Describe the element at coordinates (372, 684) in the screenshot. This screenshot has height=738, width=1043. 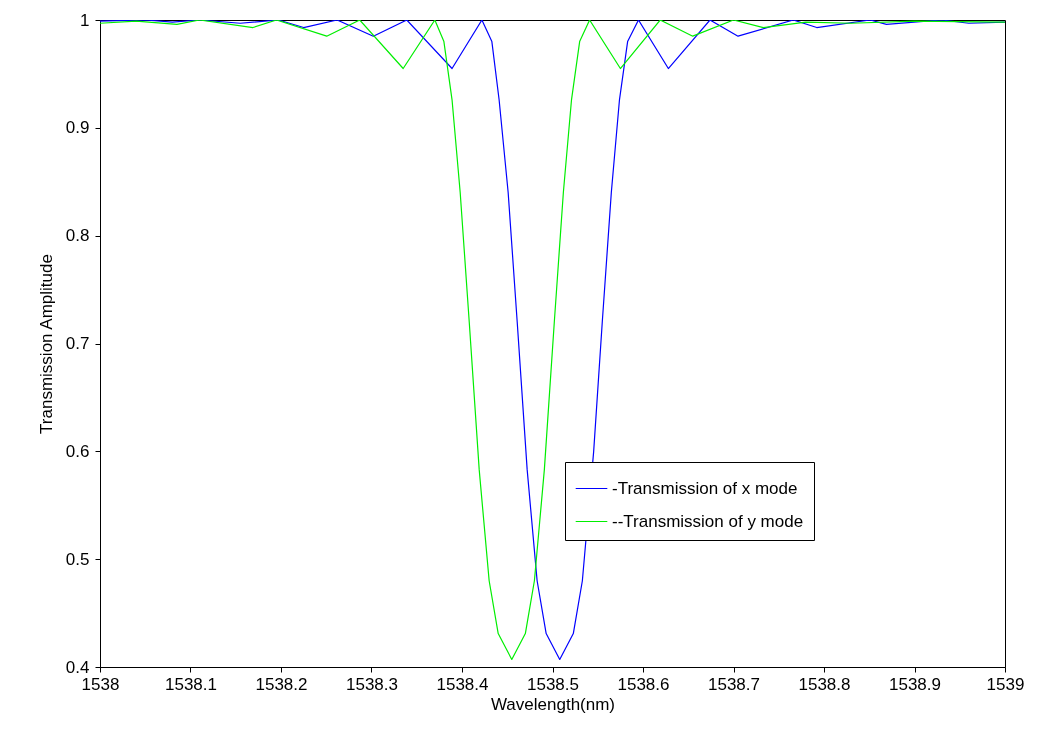
I see `x-tick-label: 1538.3` at that location.